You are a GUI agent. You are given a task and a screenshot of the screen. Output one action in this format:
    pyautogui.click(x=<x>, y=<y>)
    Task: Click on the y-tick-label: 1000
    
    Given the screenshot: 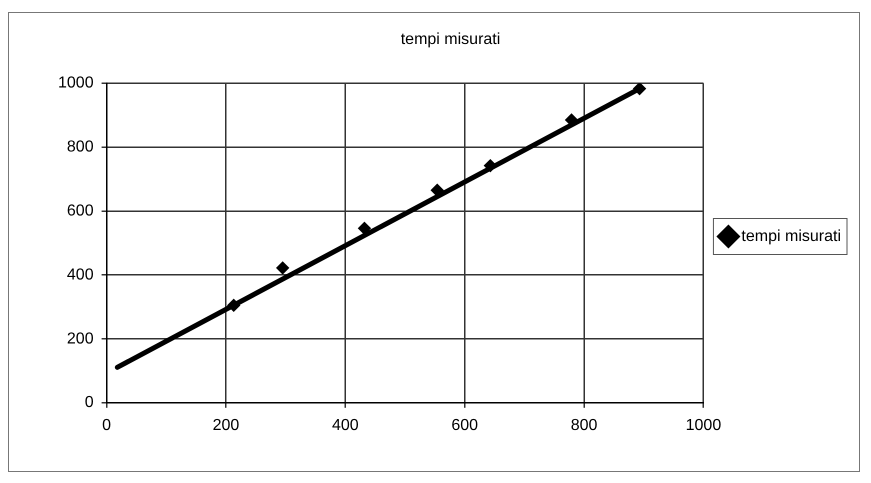 What is the action you would take?
    pyautogui.click(x=76, y=83)
    